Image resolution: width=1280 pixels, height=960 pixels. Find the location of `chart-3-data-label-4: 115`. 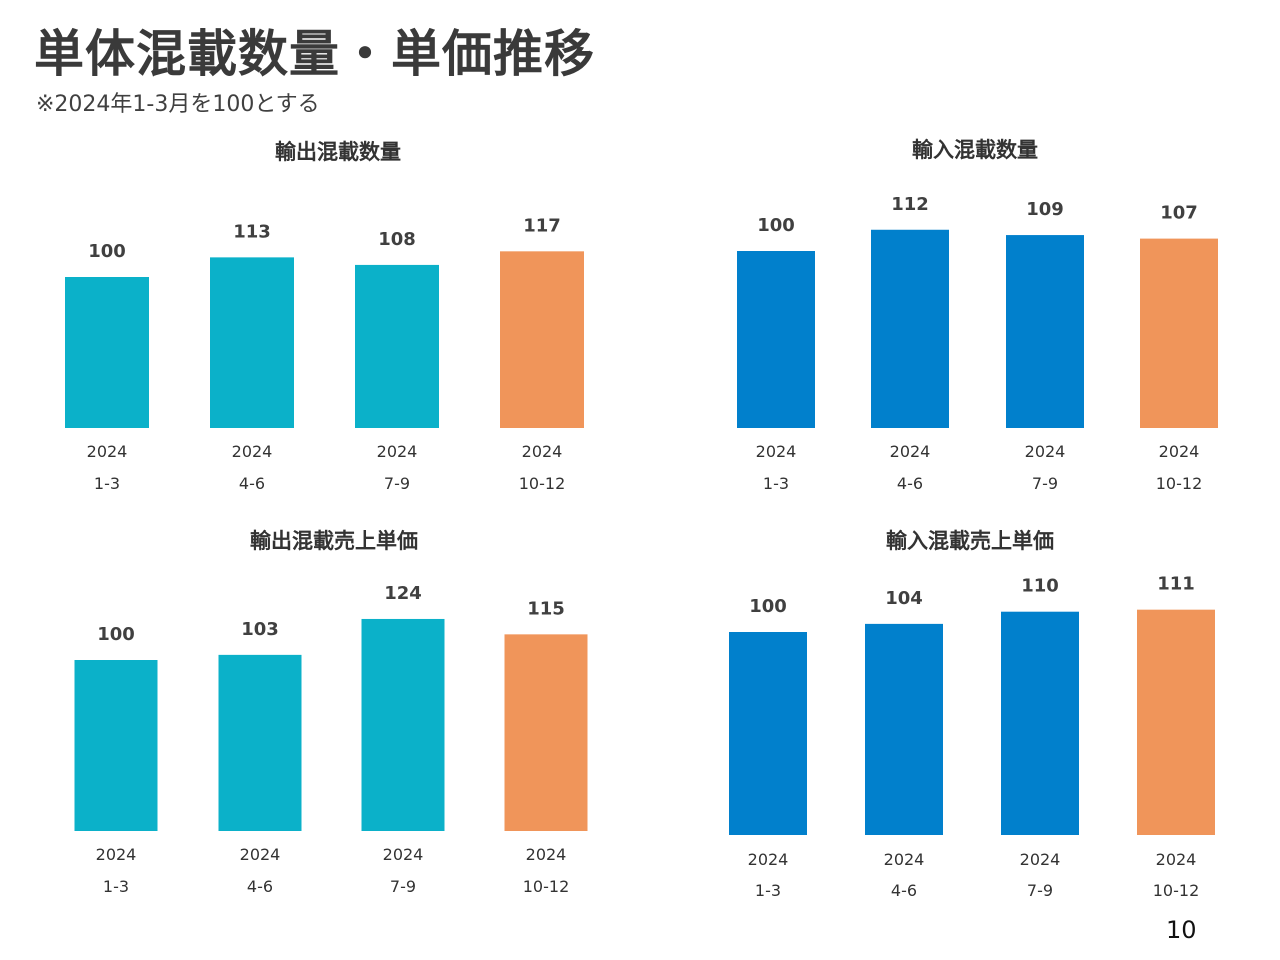

chart-3-data-label-4: 115 is located at coordinates (546, 608).